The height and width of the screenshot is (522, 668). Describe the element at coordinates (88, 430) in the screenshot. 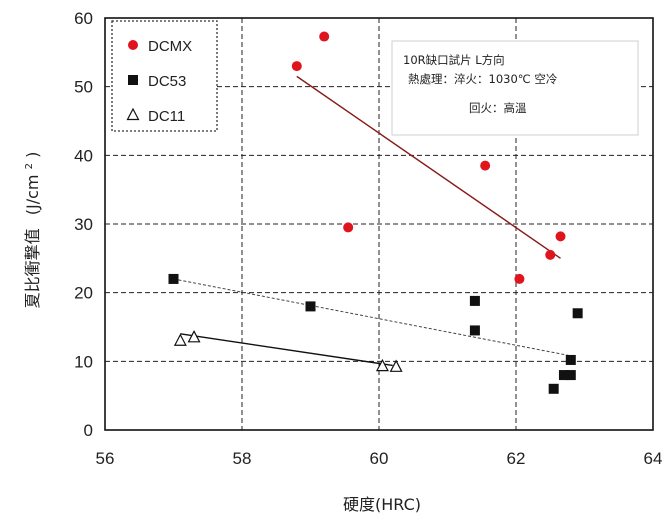

I see `y-tick-label: 0` at that location.